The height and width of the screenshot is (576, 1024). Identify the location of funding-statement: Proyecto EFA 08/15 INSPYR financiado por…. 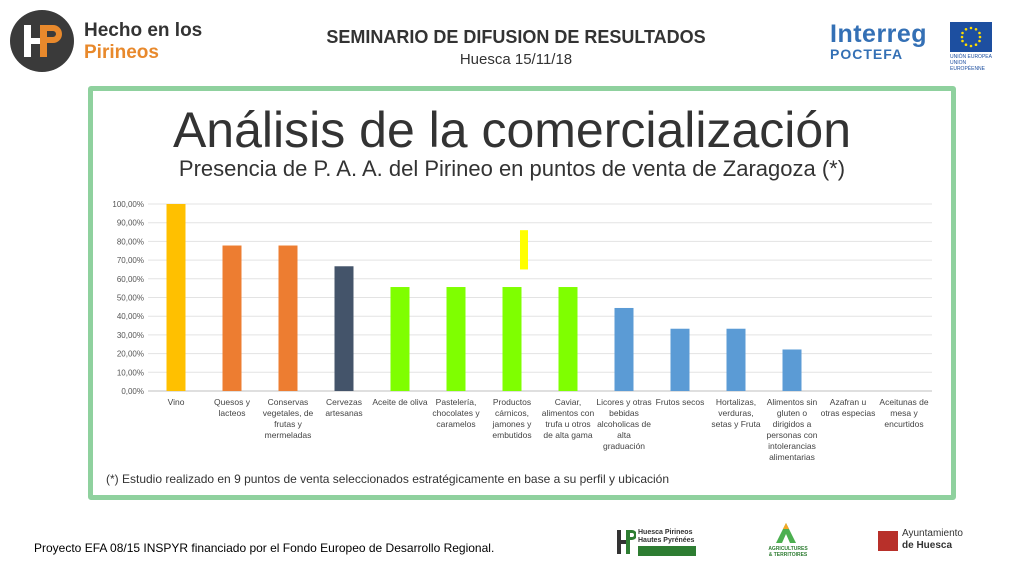
(264, 548).